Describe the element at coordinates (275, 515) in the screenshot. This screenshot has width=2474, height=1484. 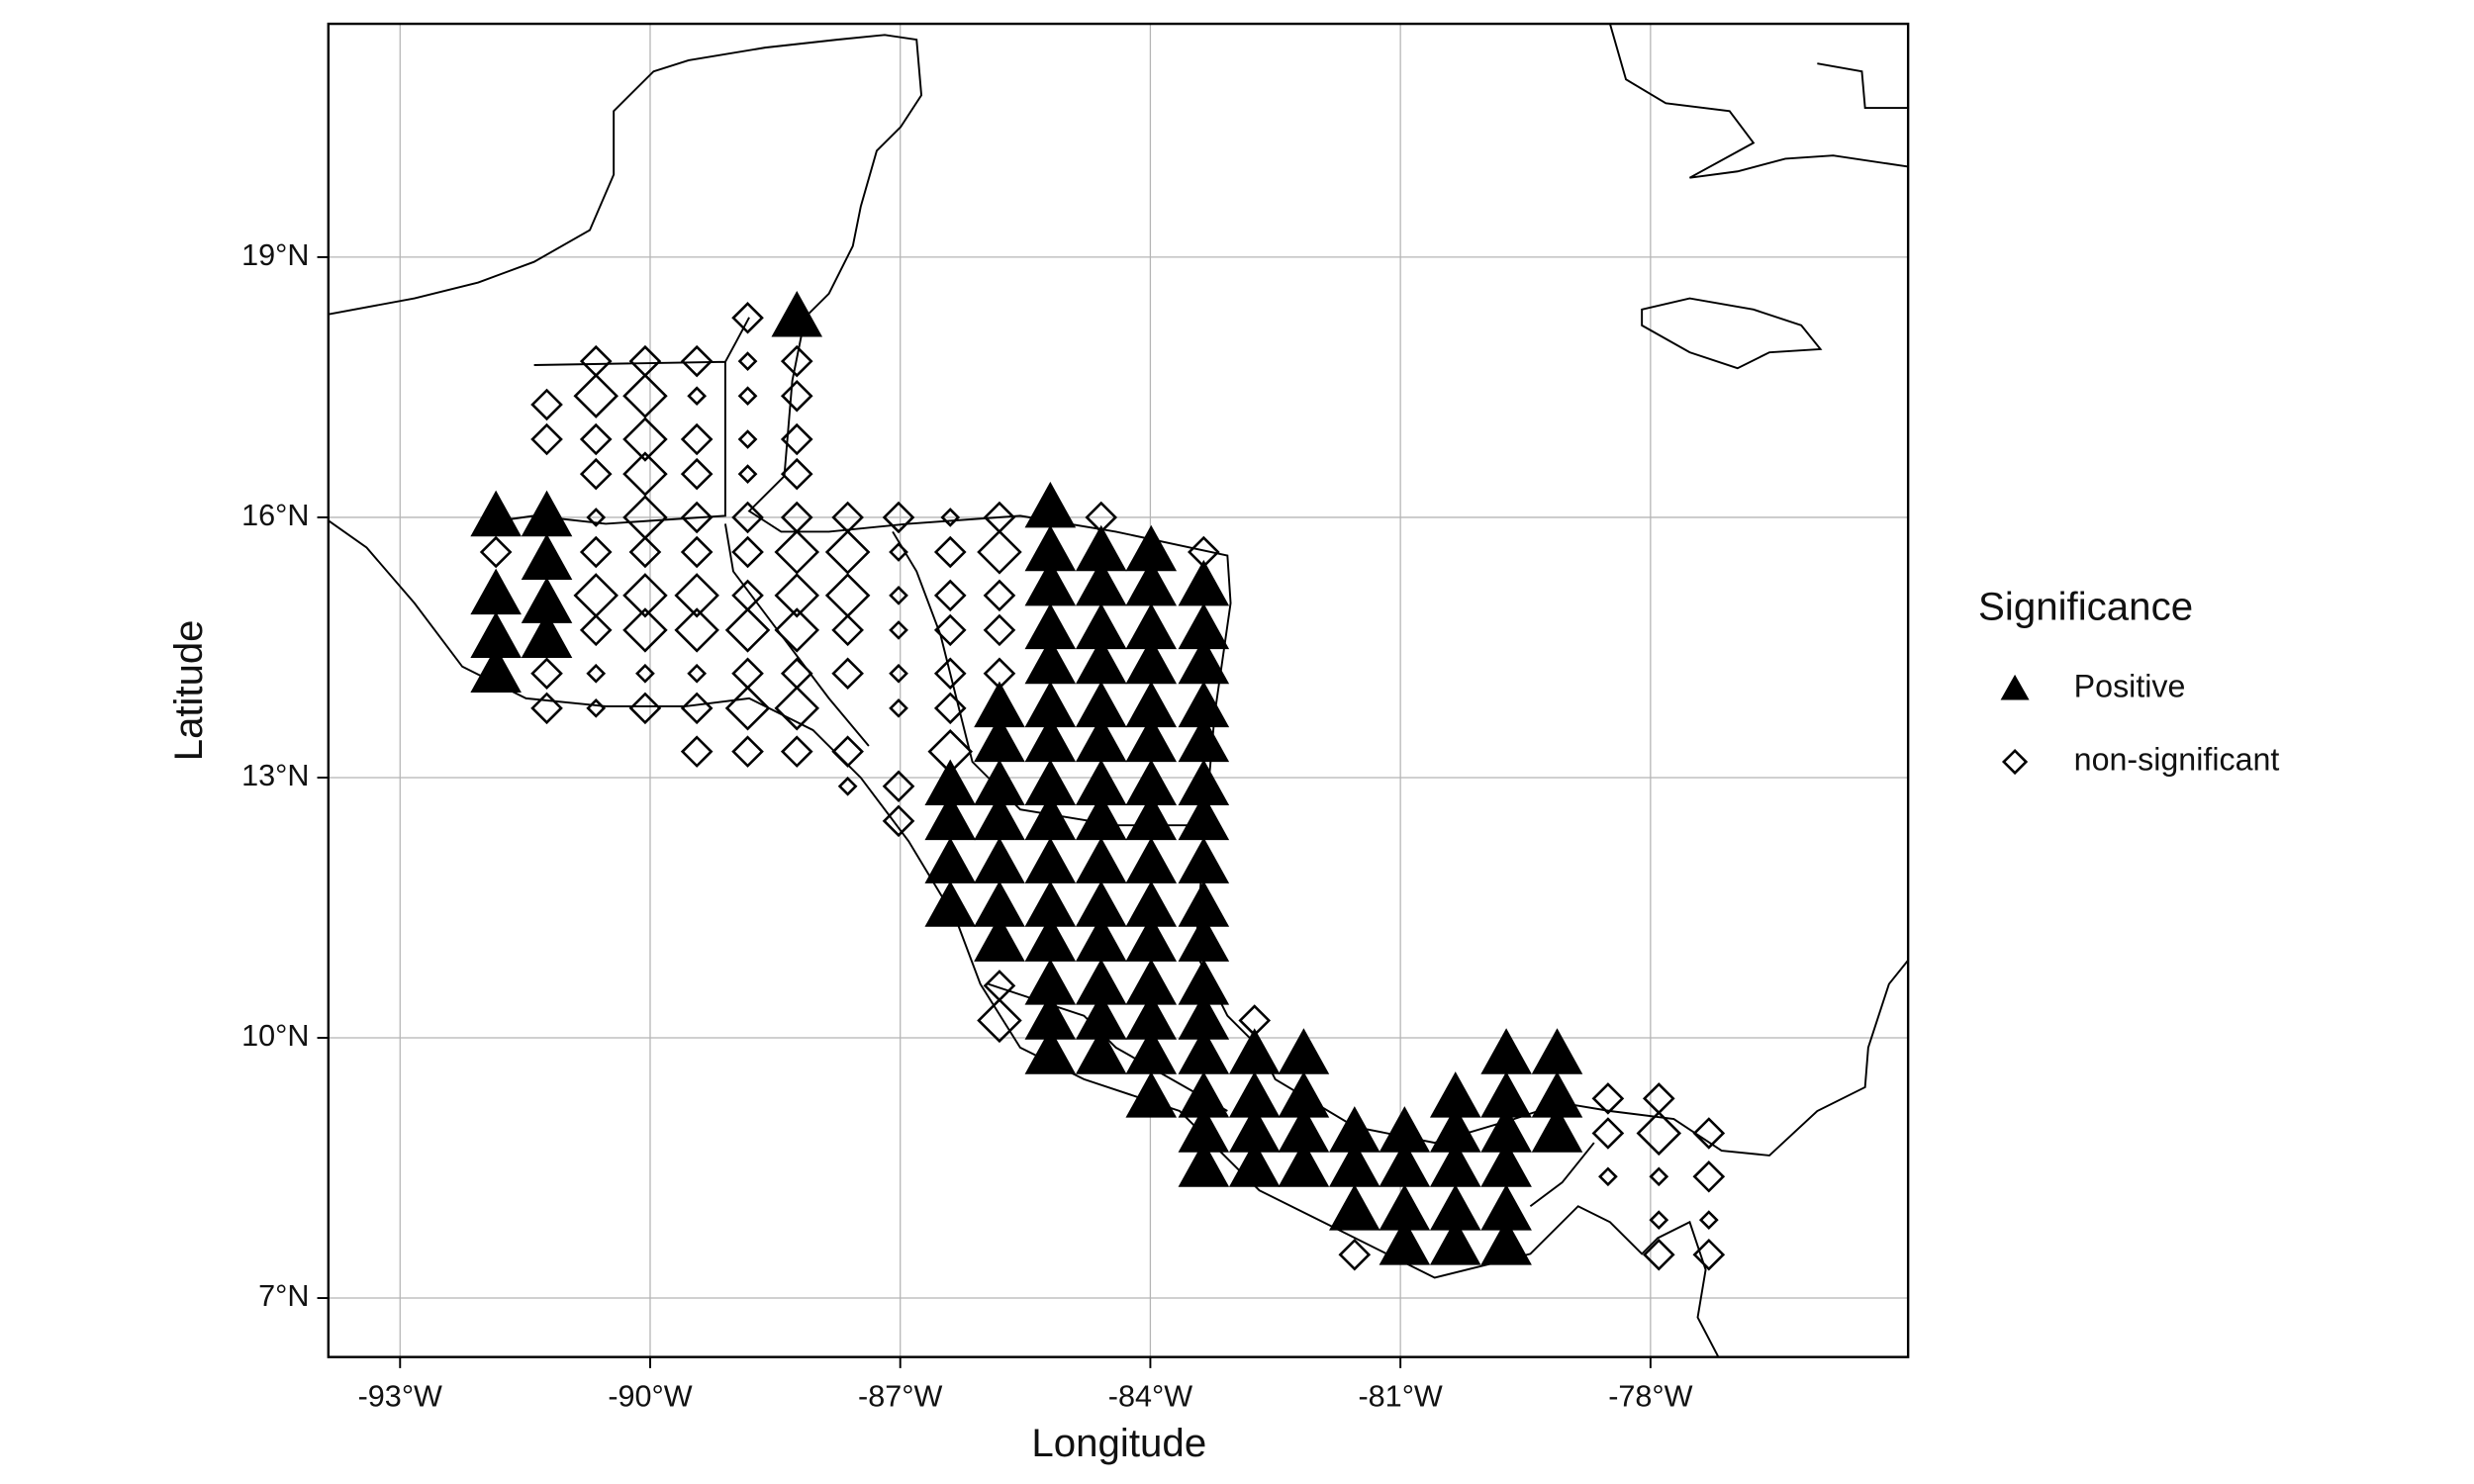
I see `y-tick-label: 16°N` at that location.